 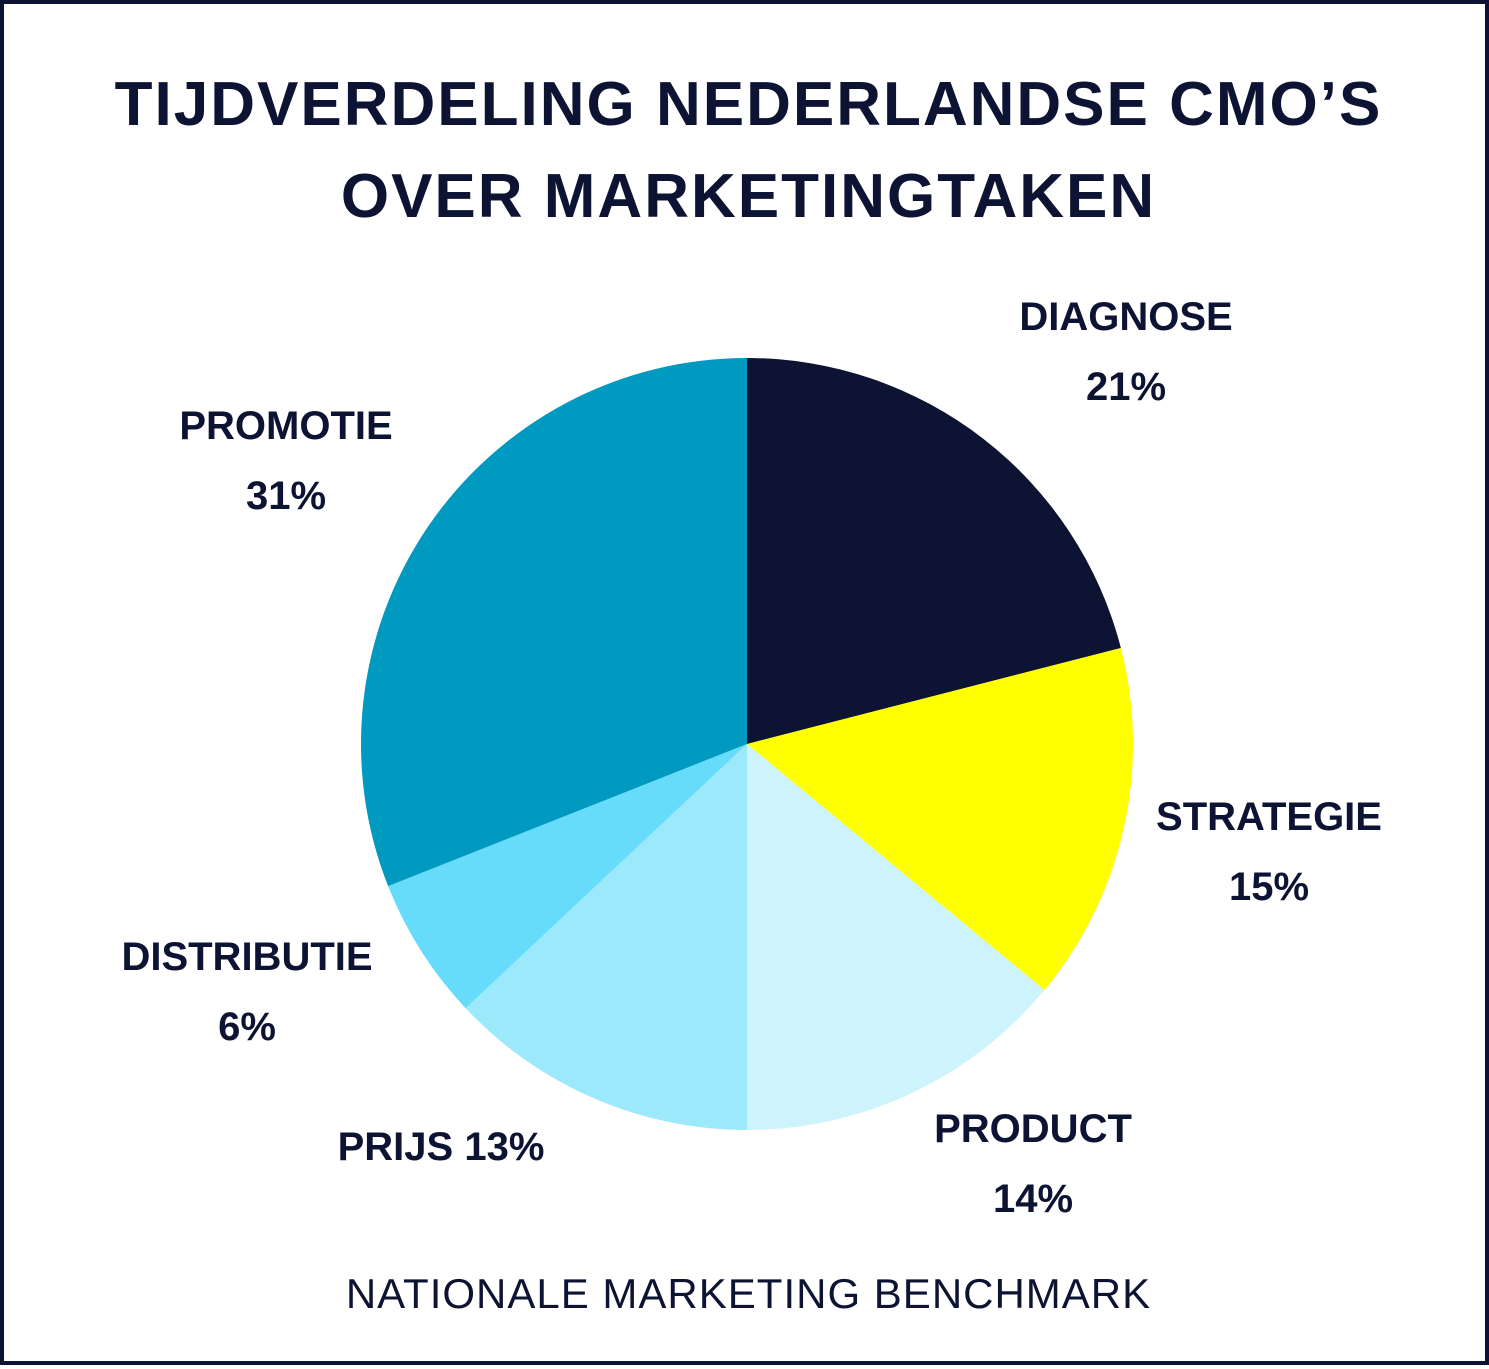 What do you see at coordinates (1269, 887) in the screenshot?
I see `slice-value-strategie: 15%` at bounding box center [1269, 887].